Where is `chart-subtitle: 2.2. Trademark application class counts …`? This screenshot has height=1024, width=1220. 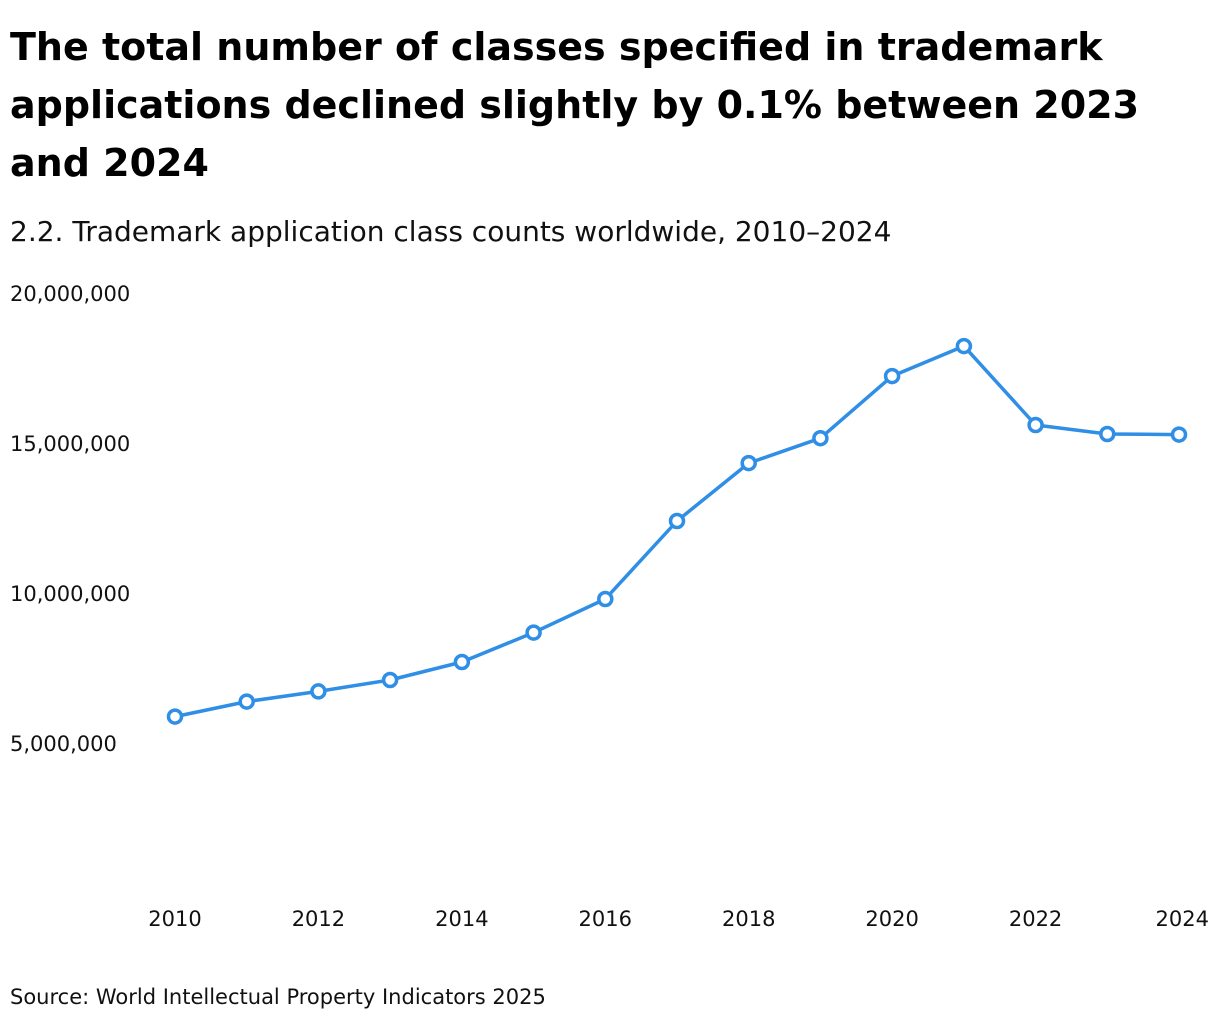 chart-subtitle: 2.2. Trademark application class counts … is located at coordinates (451, 231).